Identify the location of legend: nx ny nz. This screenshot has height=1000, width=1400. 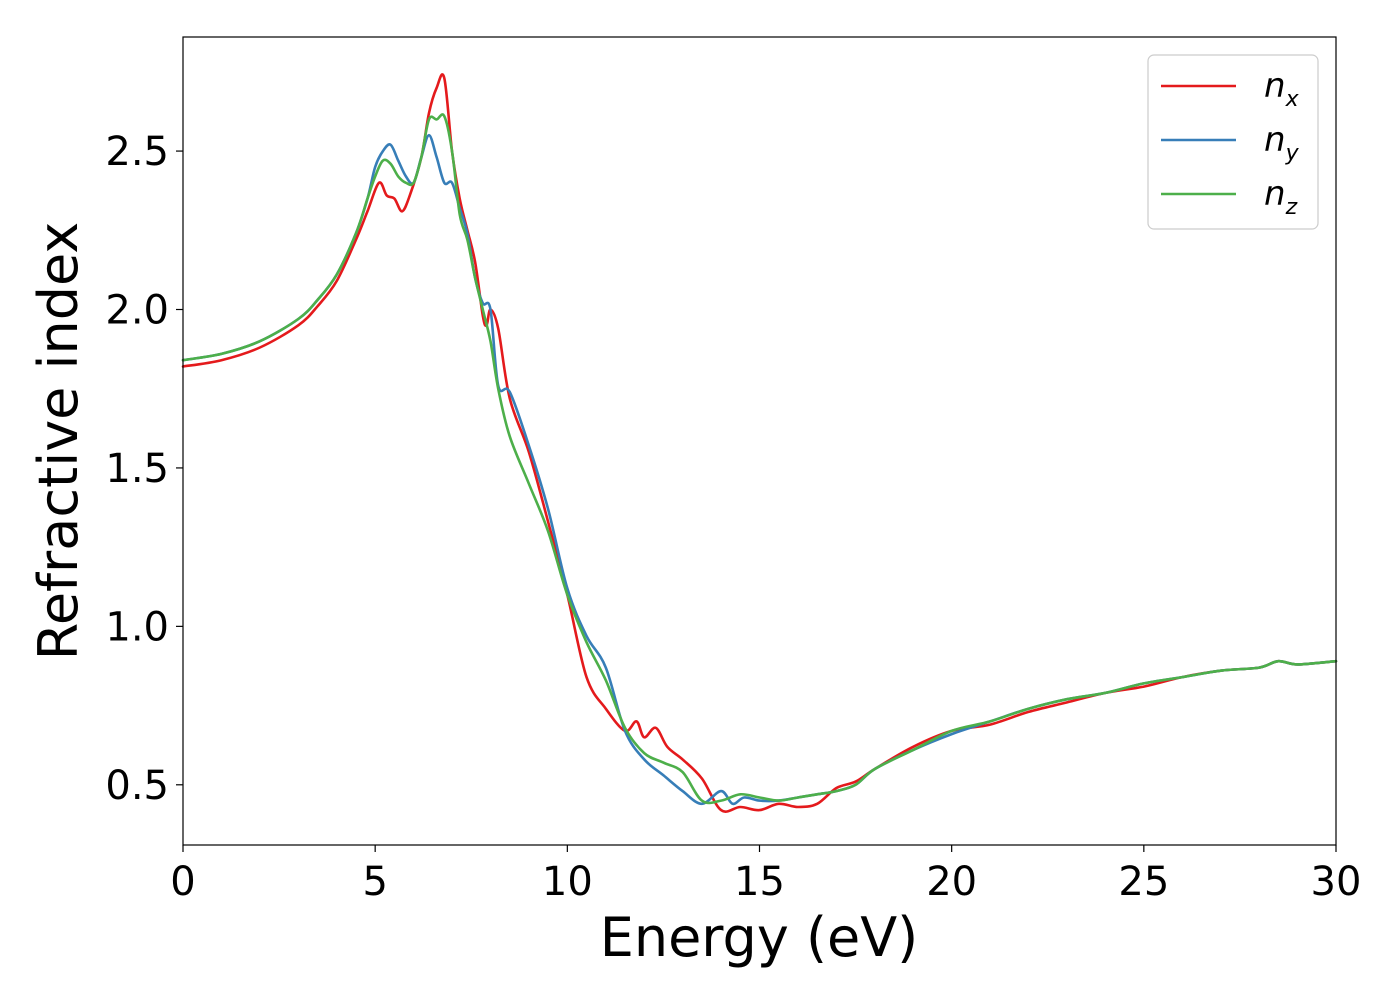
(1233, 142).